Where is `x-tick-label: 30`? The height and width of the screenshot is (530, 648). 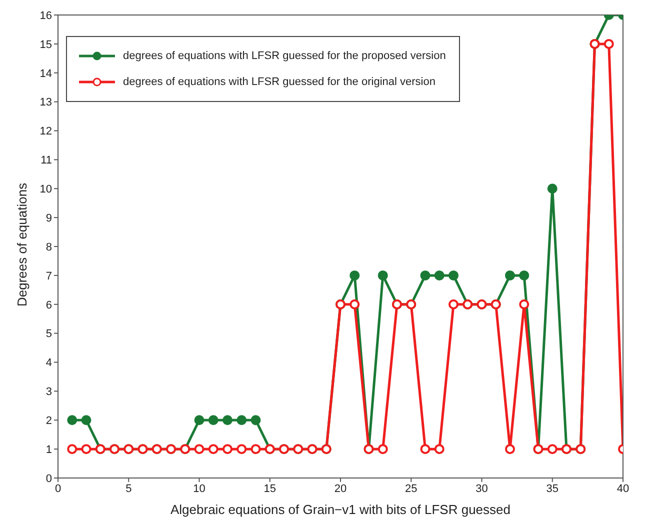 x-tick-label: 30 is located at coordinates (482, 488).